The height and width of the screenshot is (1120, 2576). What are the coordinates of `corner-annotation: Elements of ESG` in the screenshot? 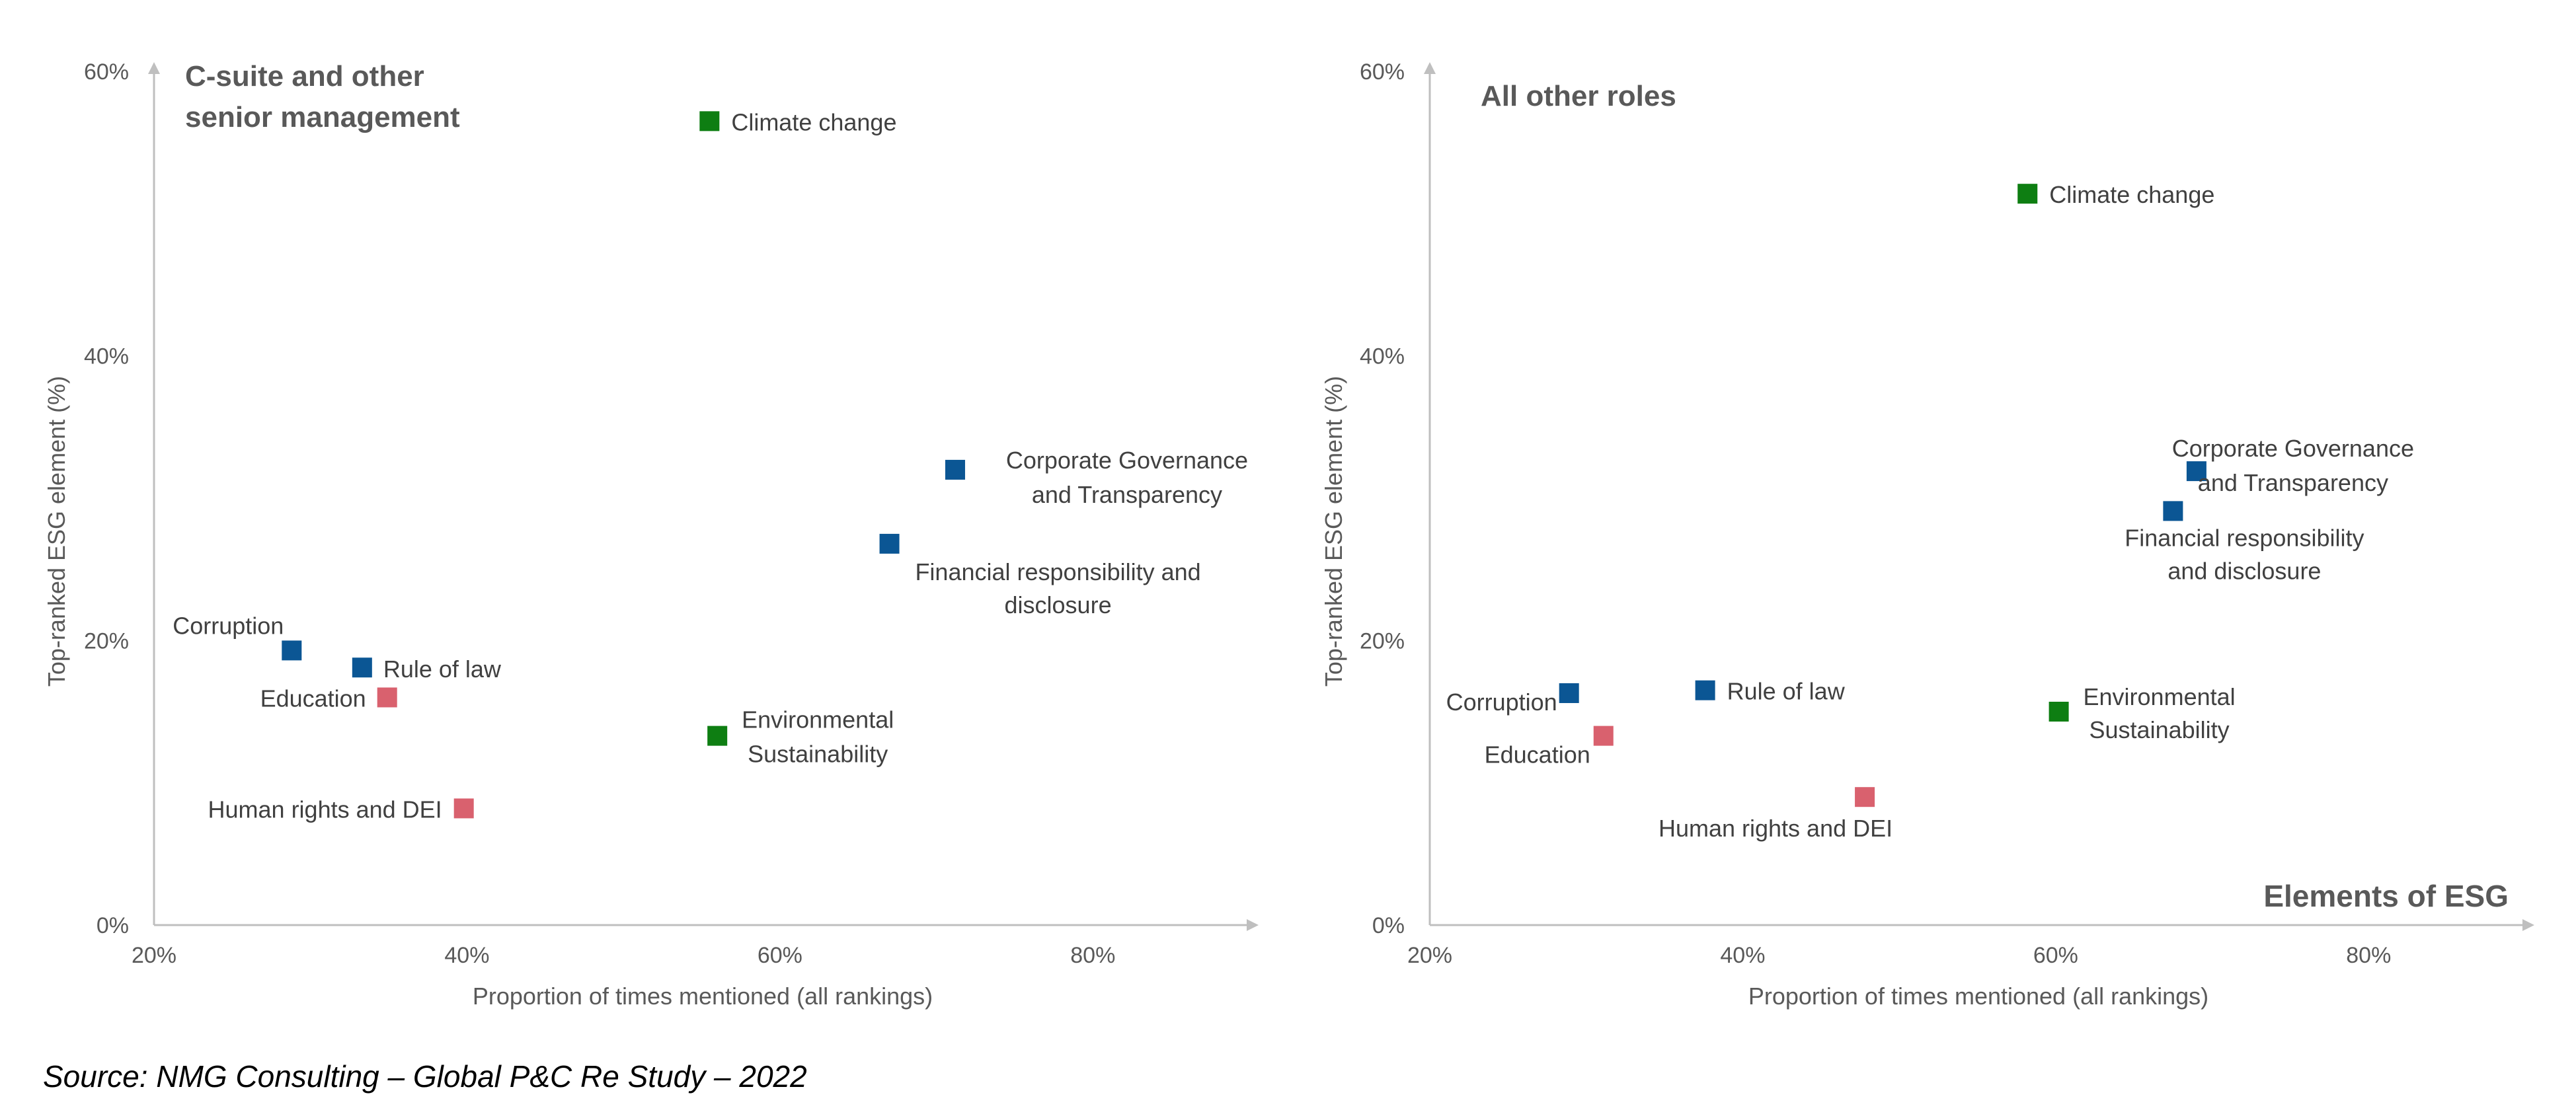 It's located at (2386, 896).